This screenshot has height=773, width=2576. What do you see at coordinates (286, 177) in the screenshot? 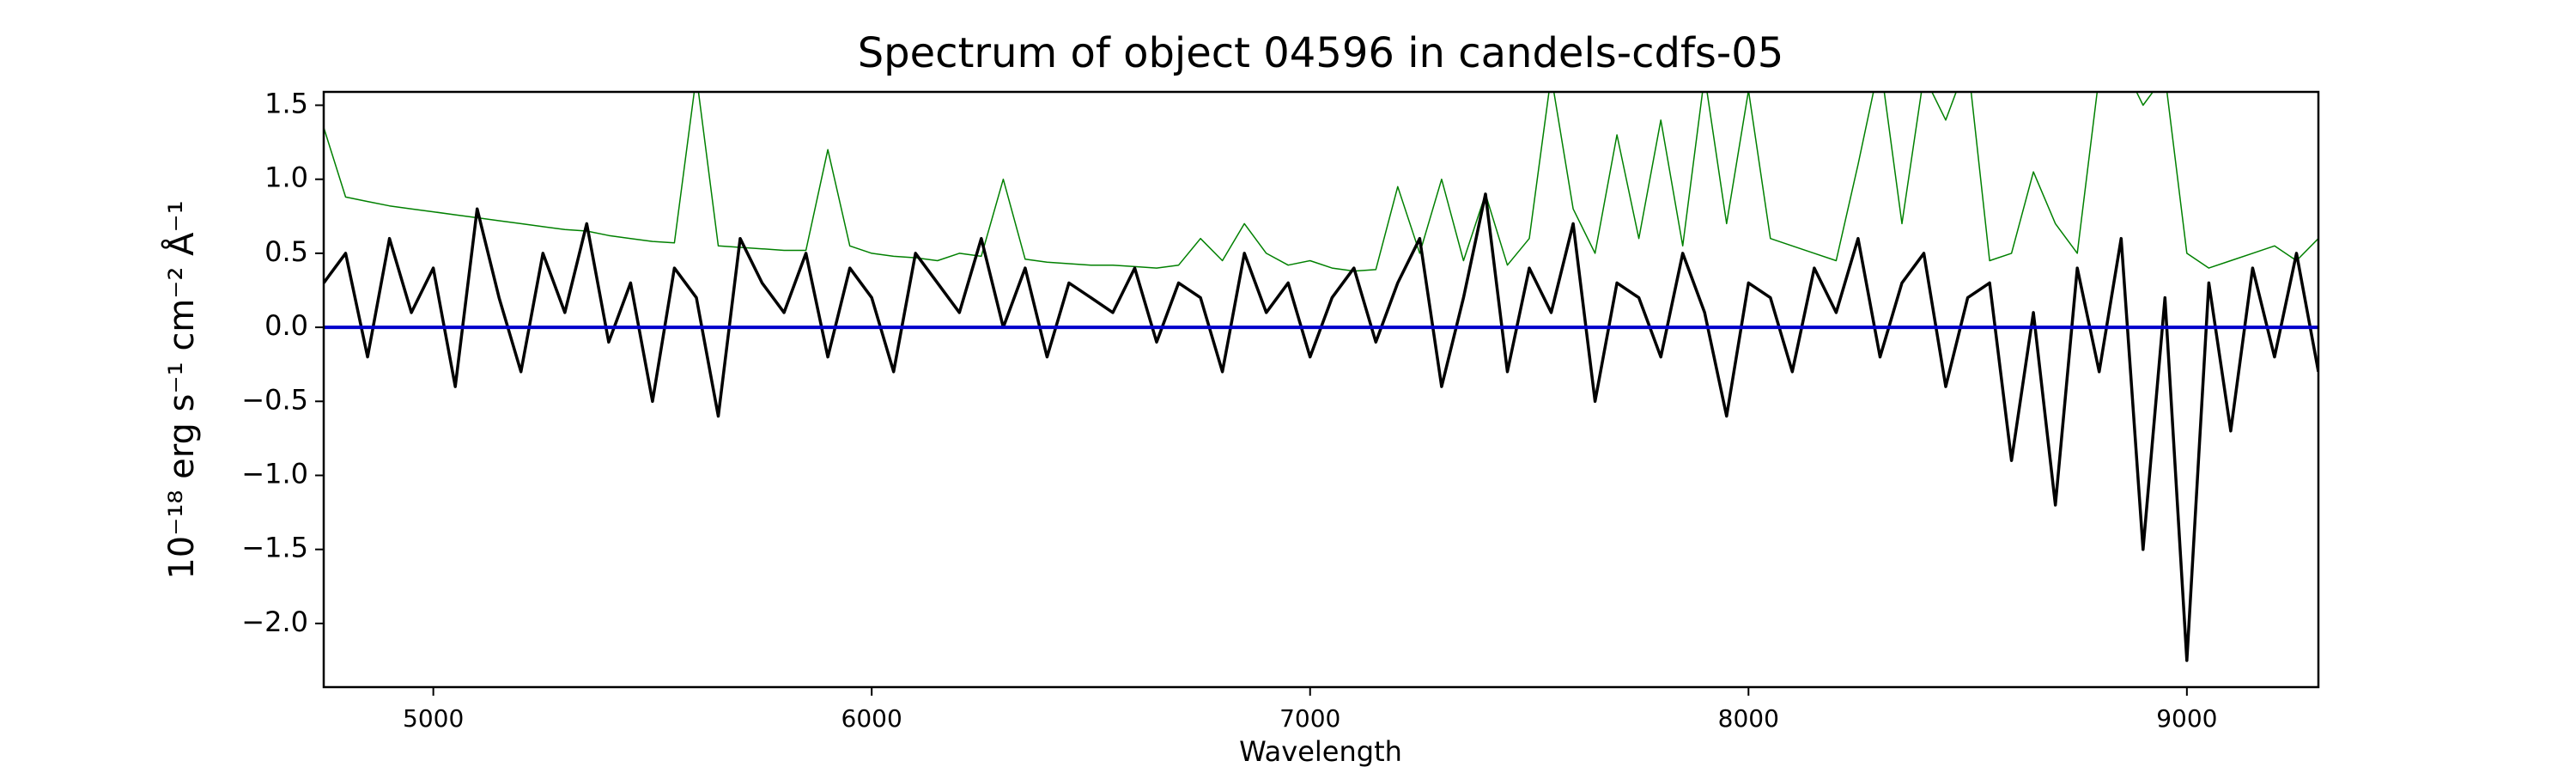
I see `y-tick-label: 1.0` at bounding box center [286, 177].